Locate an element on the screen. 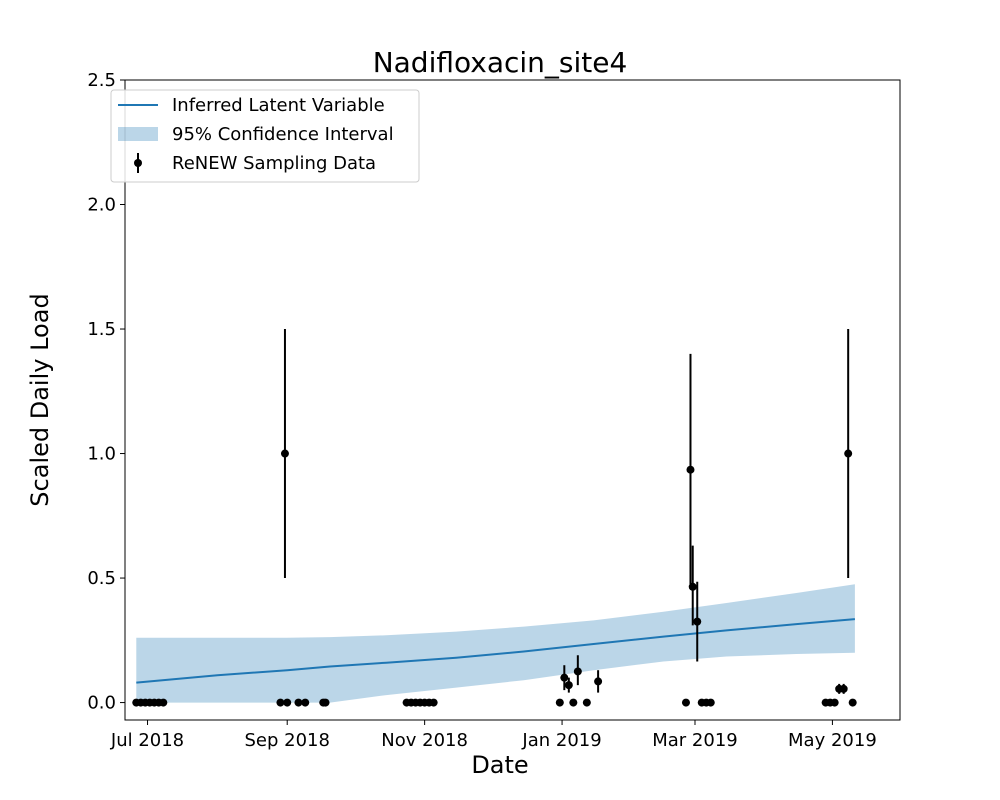 The width and height of the screenshot is (1000, 800). latent-line-layer is located at coordinates (495, 651).